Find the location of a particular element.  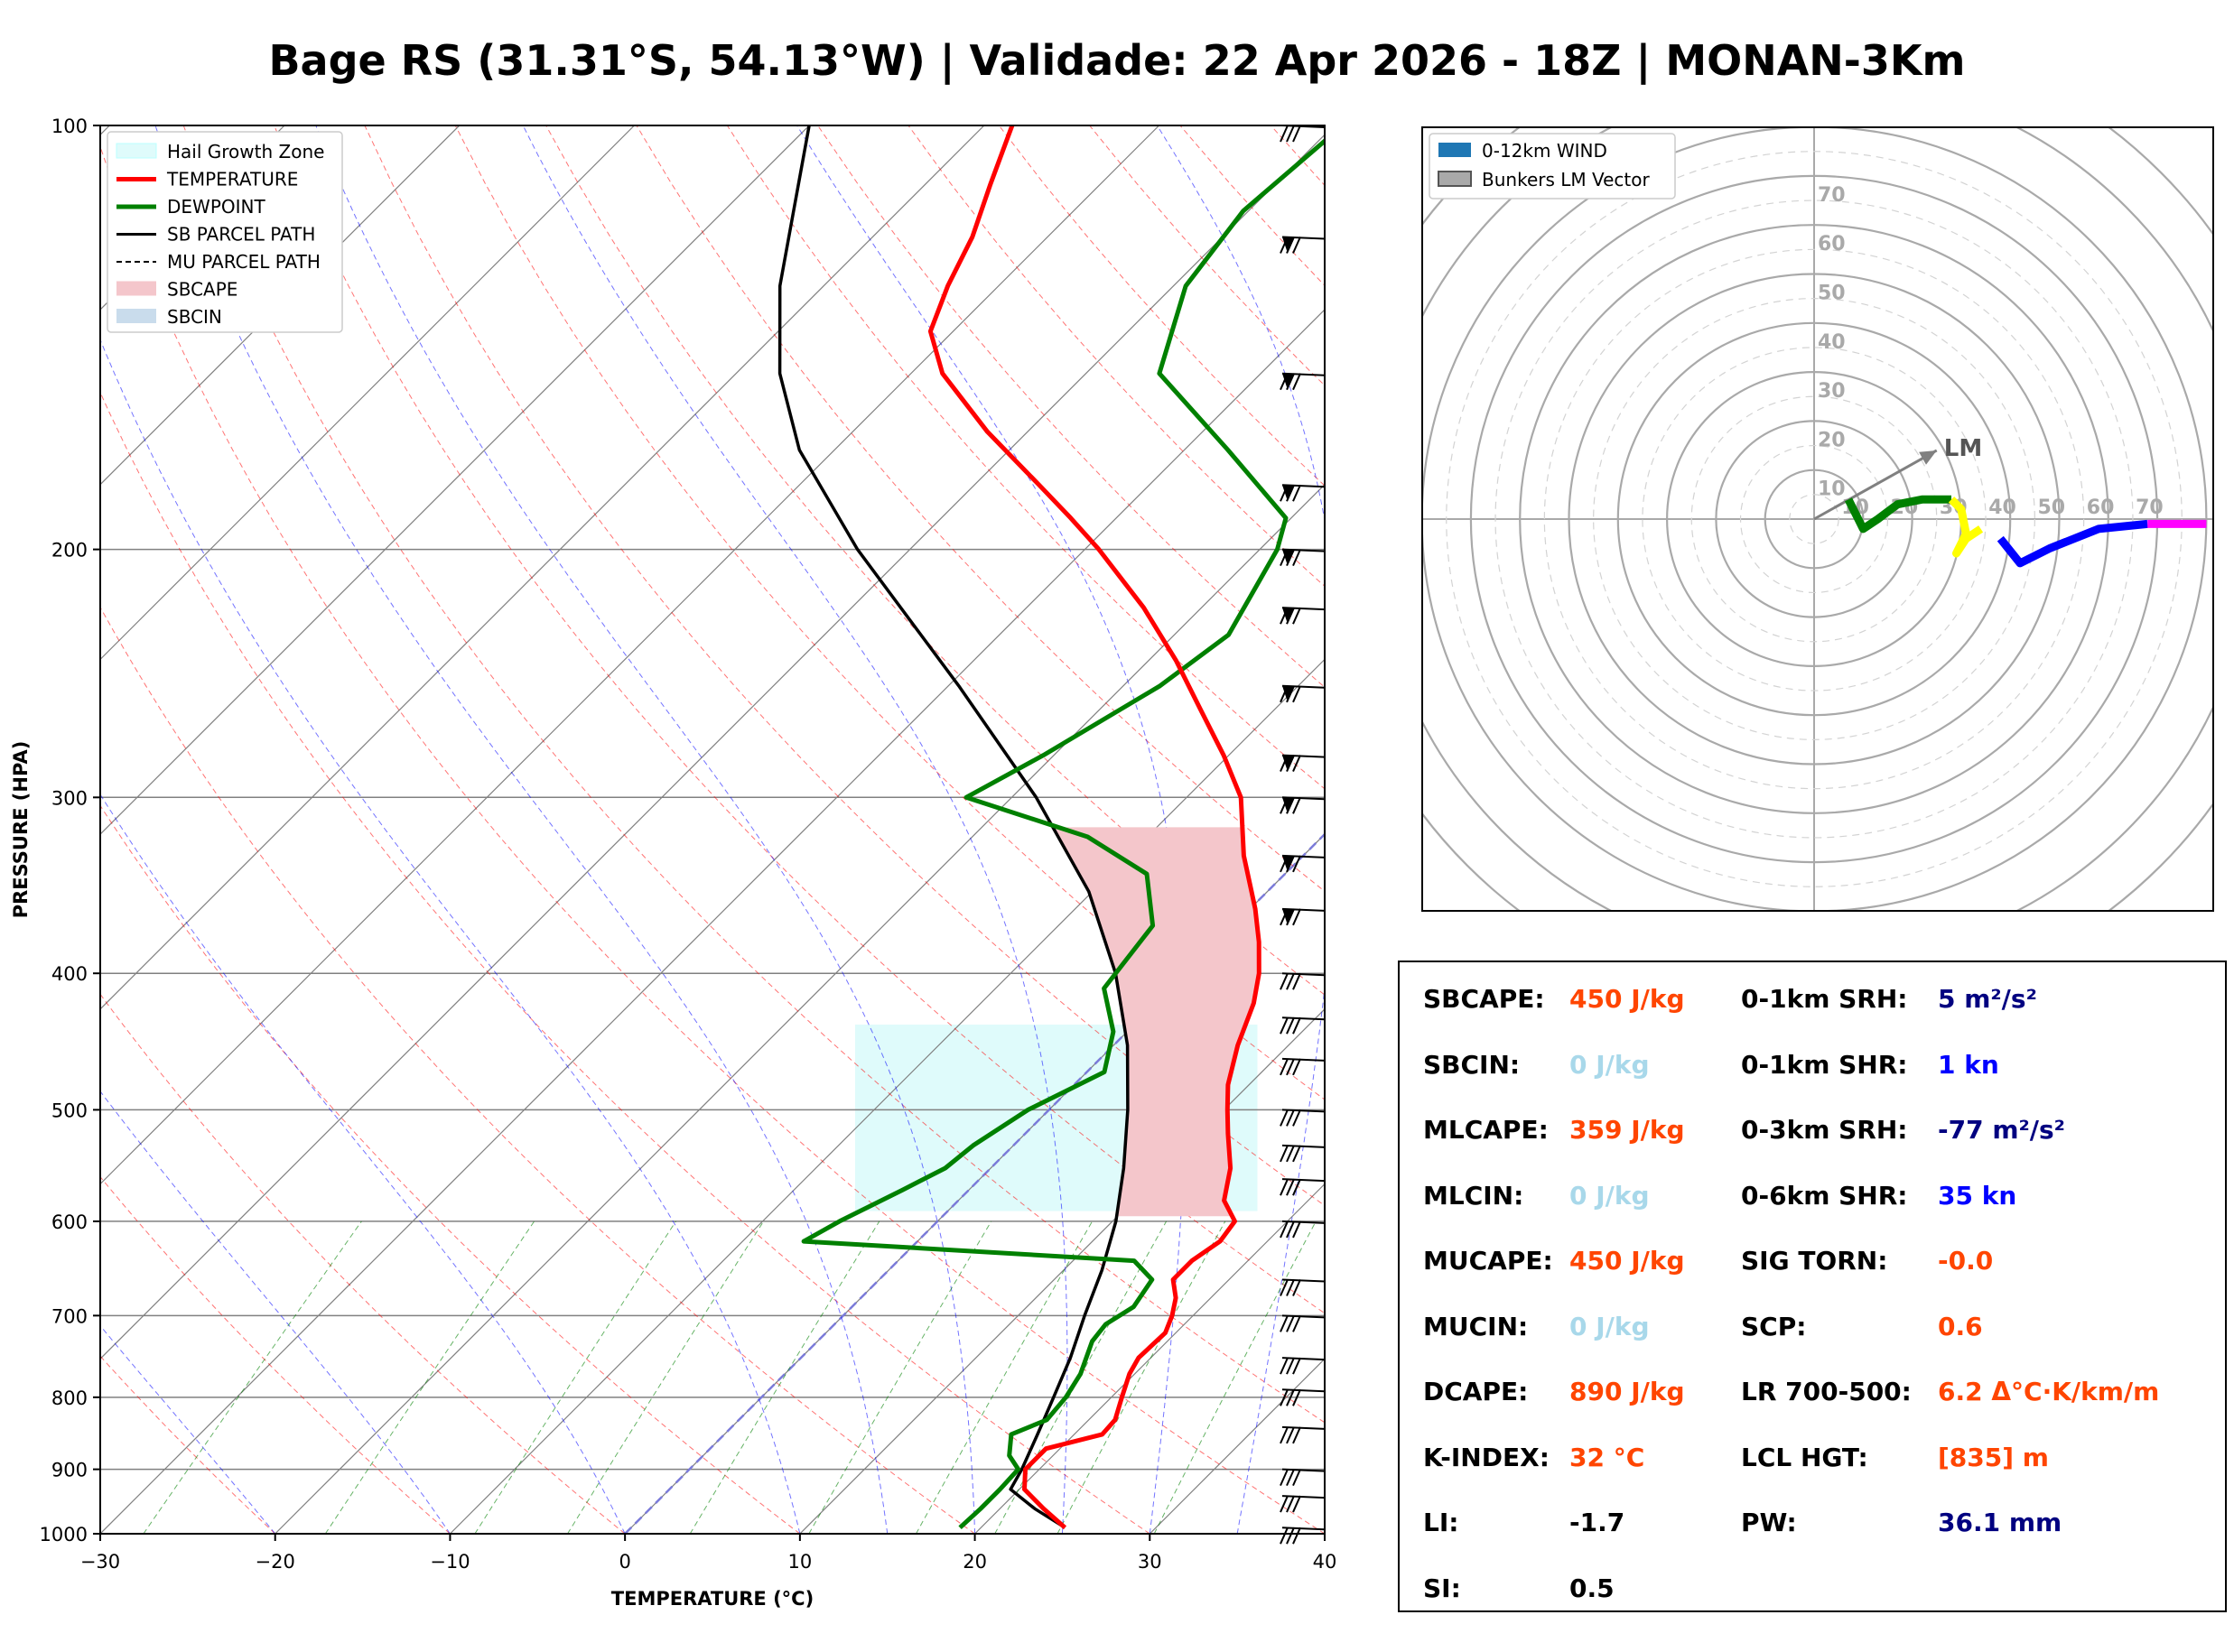

param-label: MLCIN: is located at coordinates (1473, 1195).